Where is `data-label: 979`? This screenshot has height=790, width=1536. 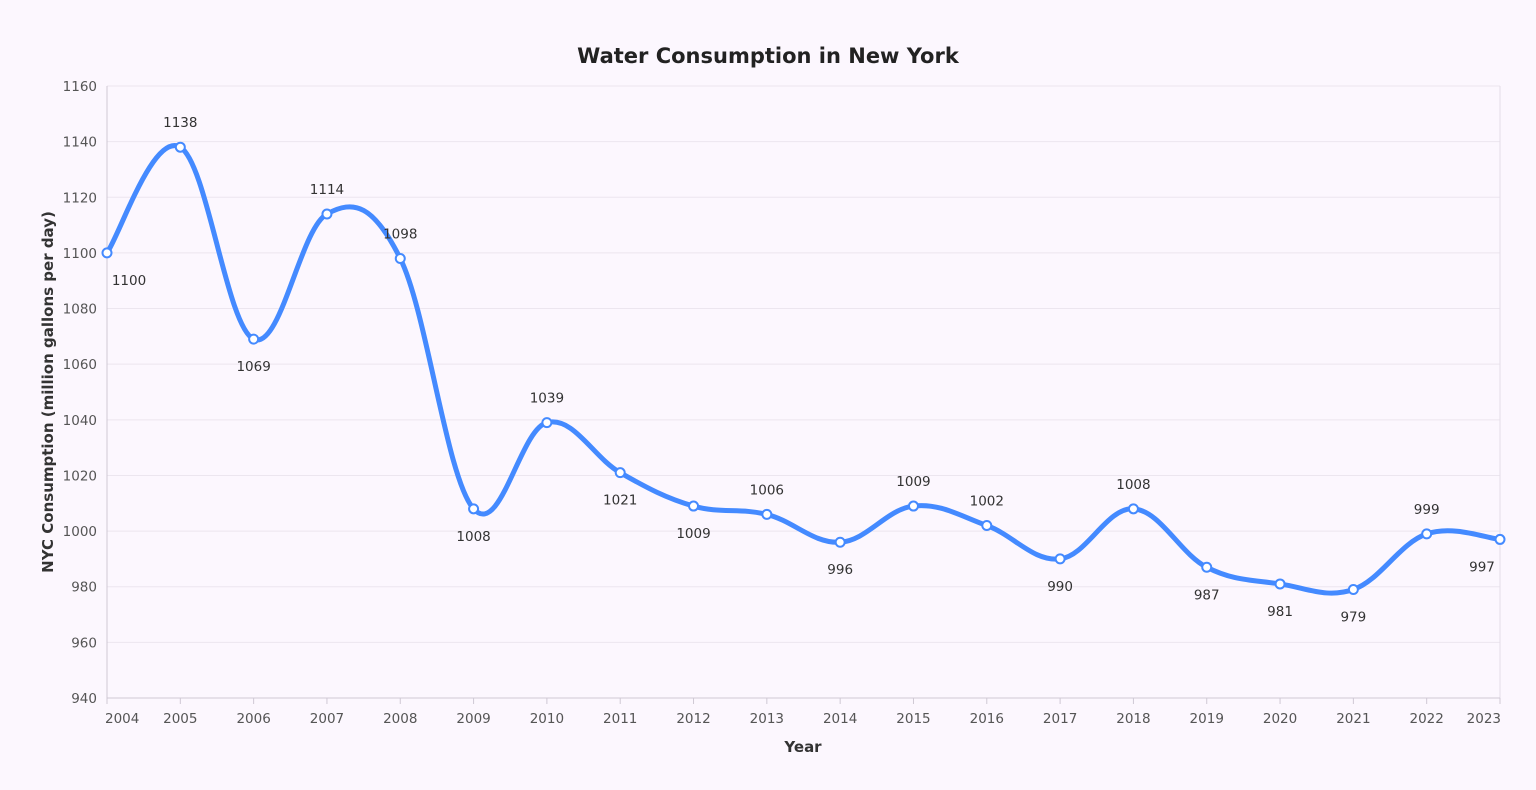
data-label: 979 is located at coordinates (1353, 618).